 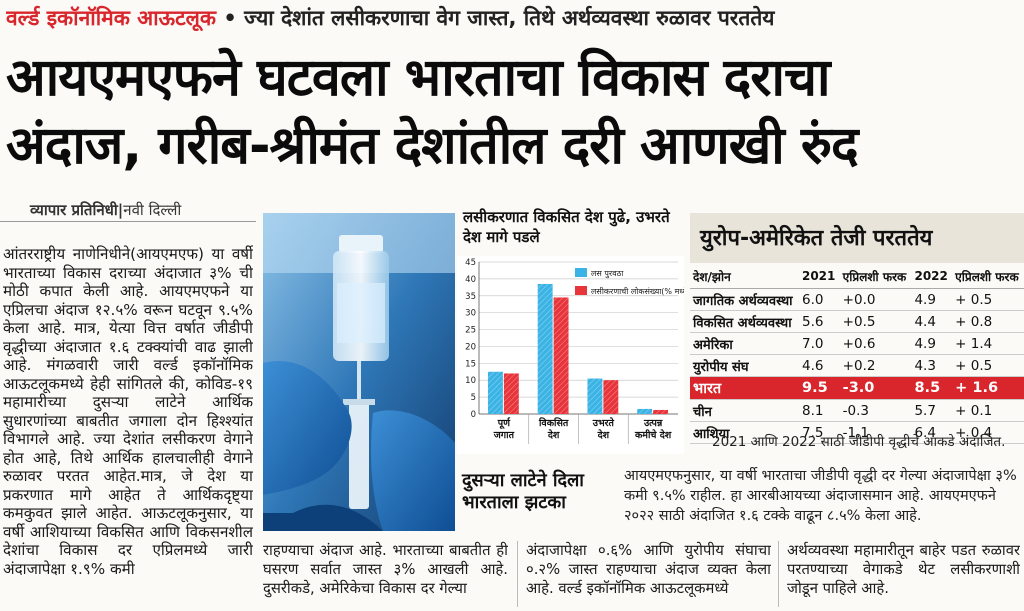 What do you see at coordinates (932, 432) in the screenshot?
I see `table-cell: 6.4` at bounding box center [932, 432].